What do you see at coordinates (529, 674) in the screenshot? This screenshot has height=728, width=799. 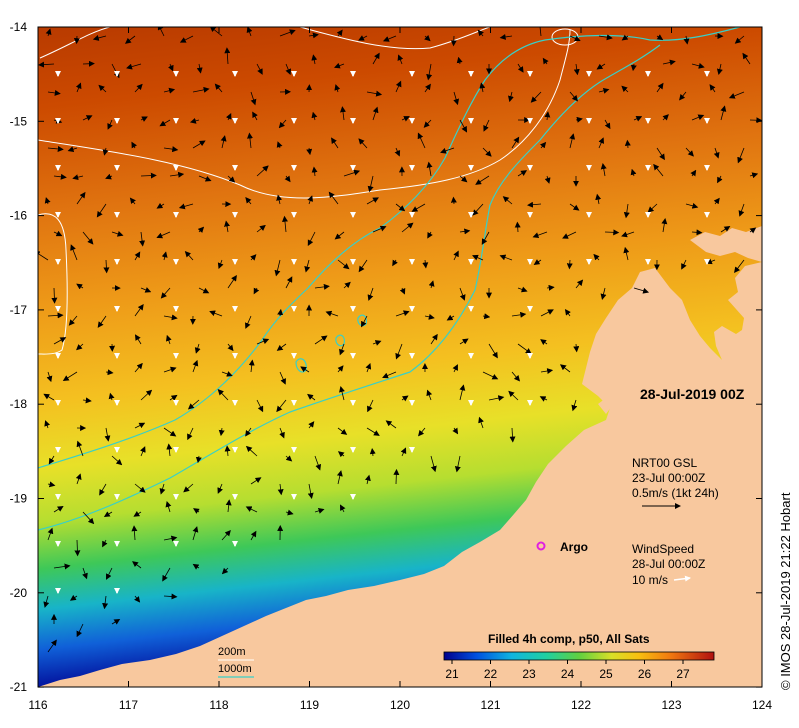 I see `colorbar-tick-label: 23` at bounding box center [529, 674].